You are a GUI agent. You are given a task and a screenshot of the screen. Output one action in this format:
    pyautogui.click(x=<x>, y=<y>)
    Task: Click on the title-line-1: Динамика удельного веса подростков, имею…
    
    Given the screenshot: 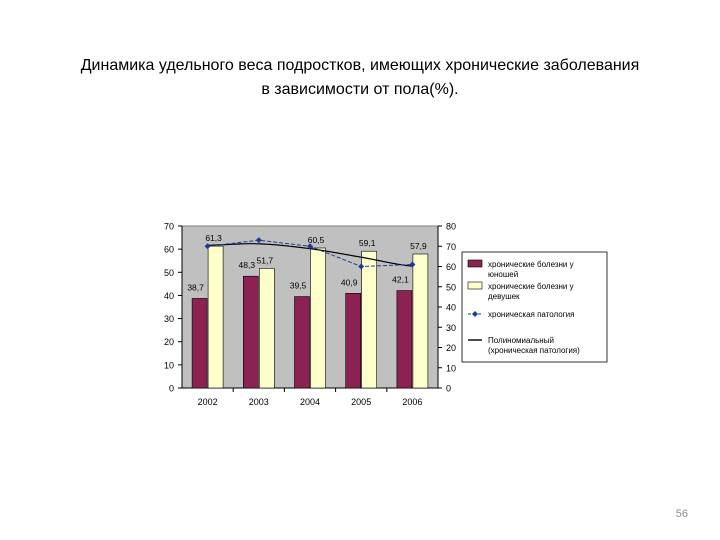 What is the action you would take?
    pyautogui.click(x=360, y=65)
    